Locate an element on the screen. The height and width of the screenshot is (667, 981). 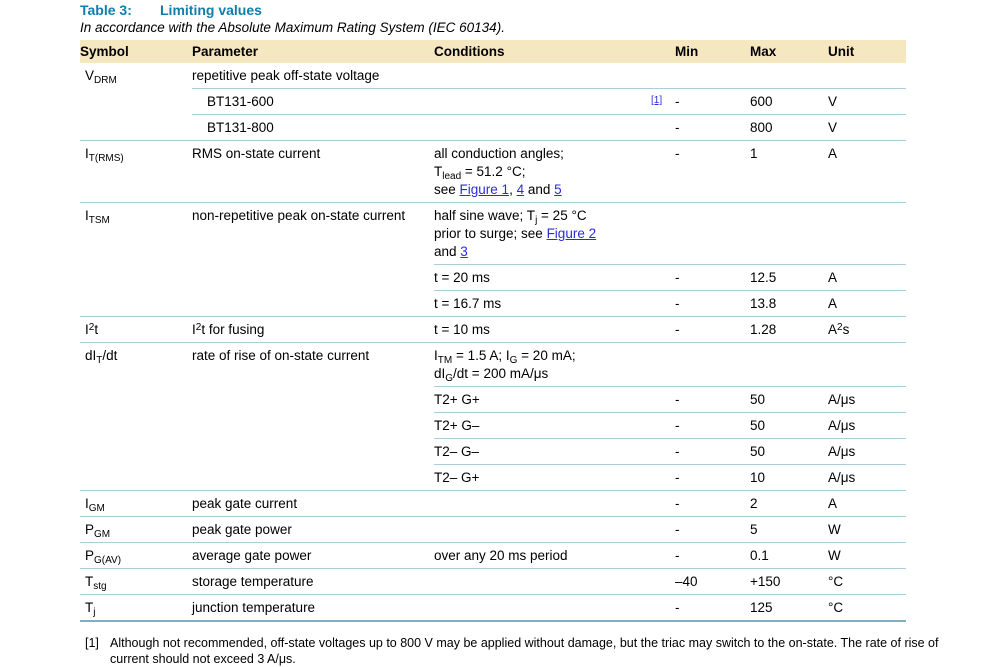
text-segment: A is located at coordinates (833, 303).